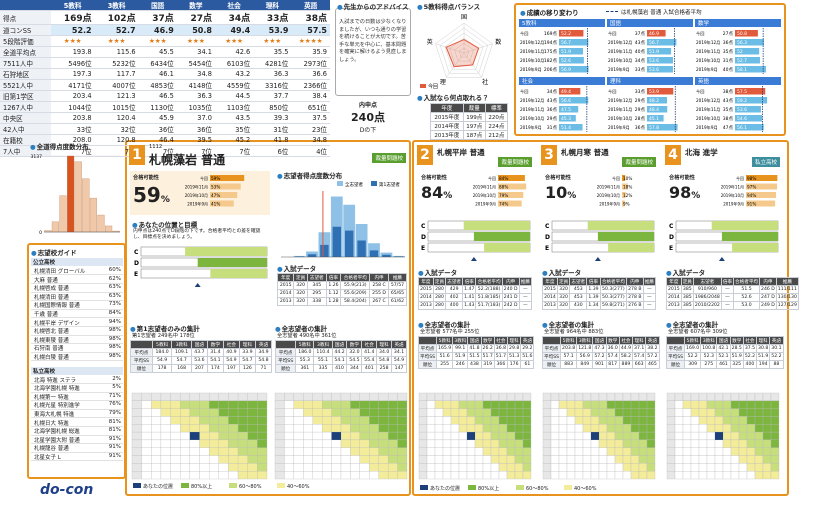 The image size is (825, 510). What do you see at coordinates (723, 348) in the screenshot?
I see `cell: 42.1` at bounding box center [723, 348].